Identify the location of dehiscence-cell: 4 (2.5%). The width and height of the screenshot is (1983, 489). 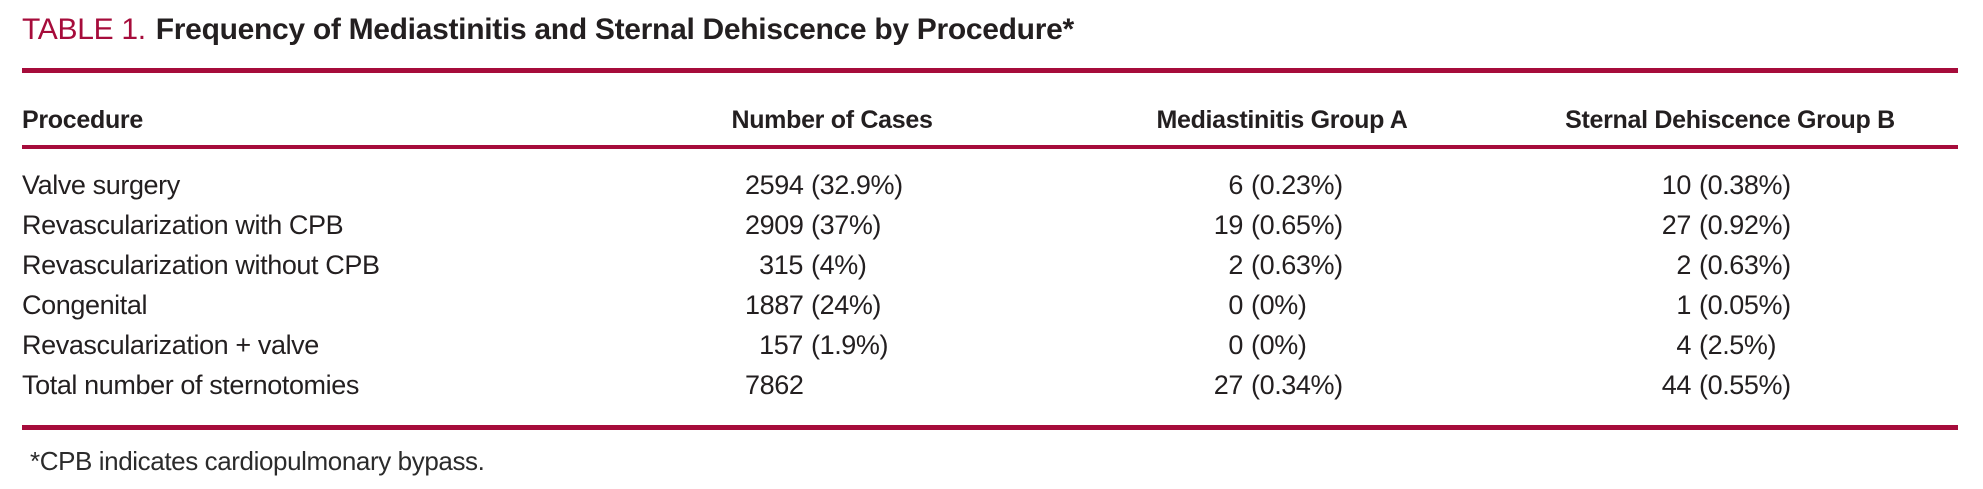
(1726, 344).